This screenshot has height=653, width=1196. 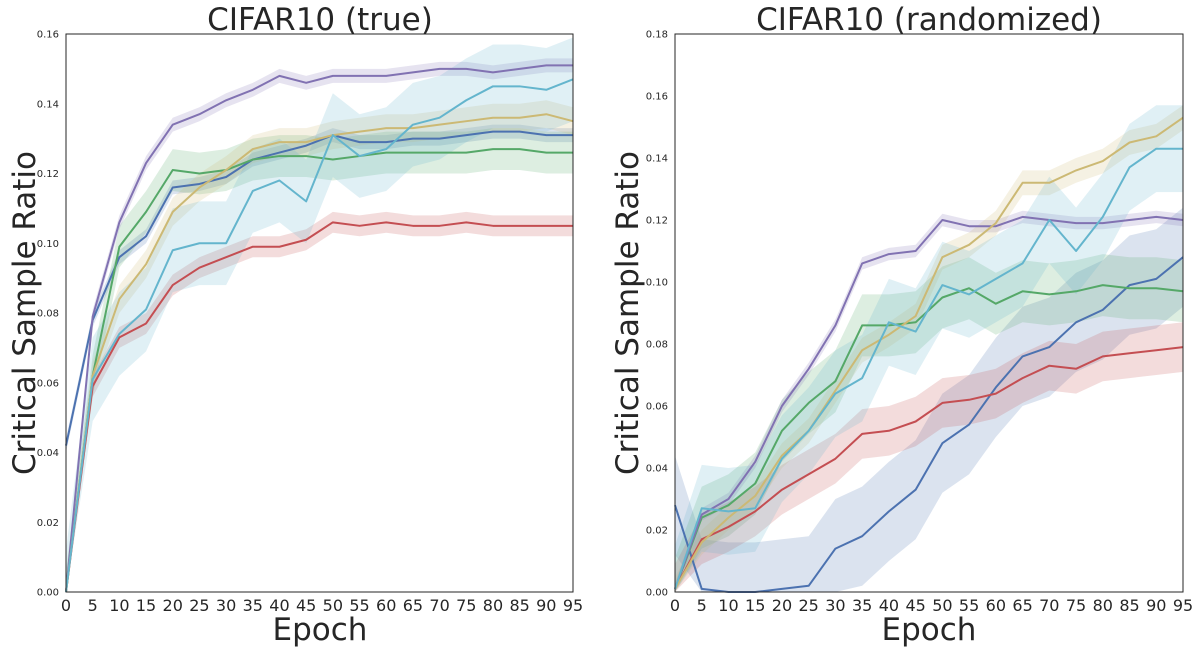 What do you see at coordinates (320, 20) in the screenshot?
I see `chart-title: CIFAR10 (true)` at bounding box center [320, 20].